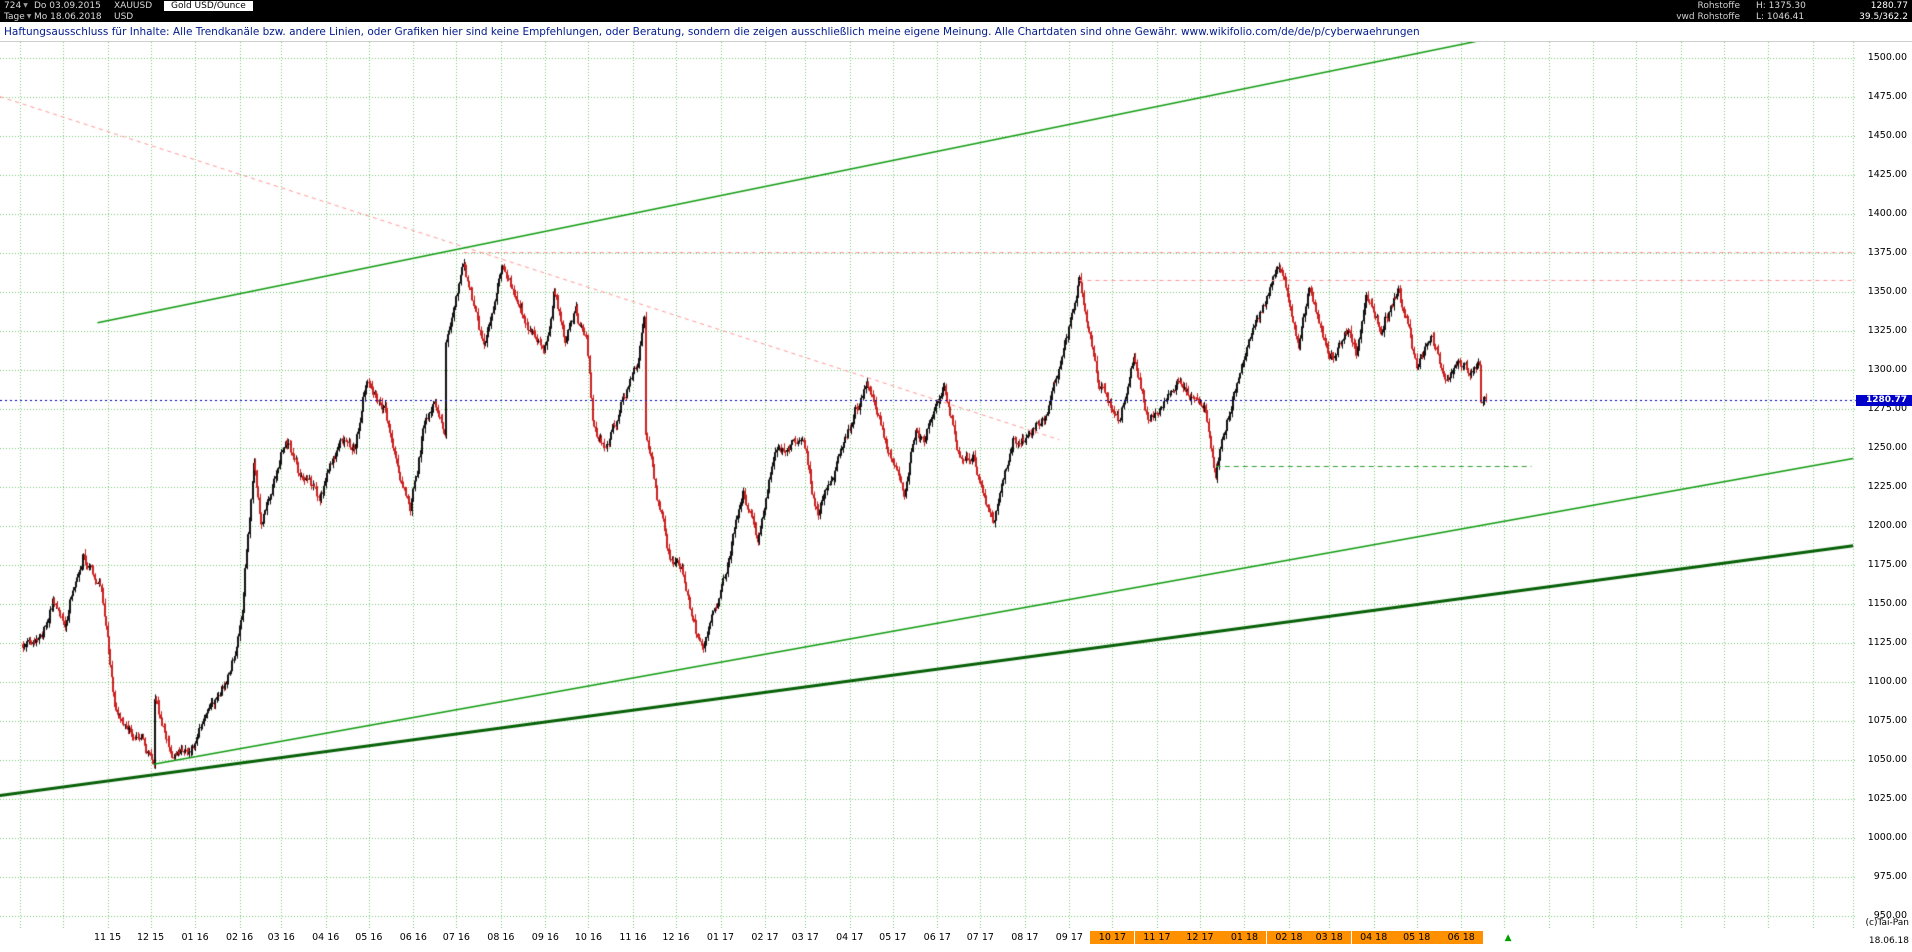  Describe the element at coordinates (1889, 5) in the screenshot. I see `last-price-value: 1280.77` at that location.